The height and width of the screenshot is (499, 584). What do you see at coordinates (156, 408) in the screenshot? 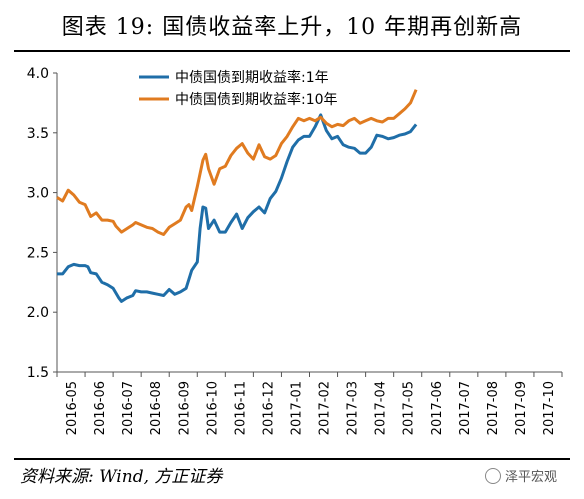
I see `x-tick-label: 2016-08` at bounding box center [156, 408].